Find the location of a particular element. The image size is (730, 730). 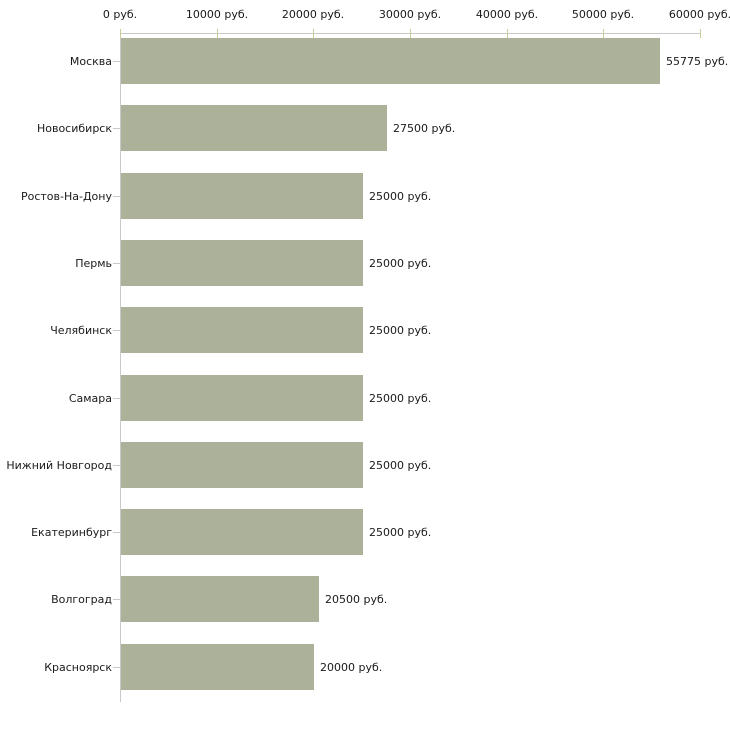

bar-row: Челябинск 25000 руб. is located at coordinates (365, 330).